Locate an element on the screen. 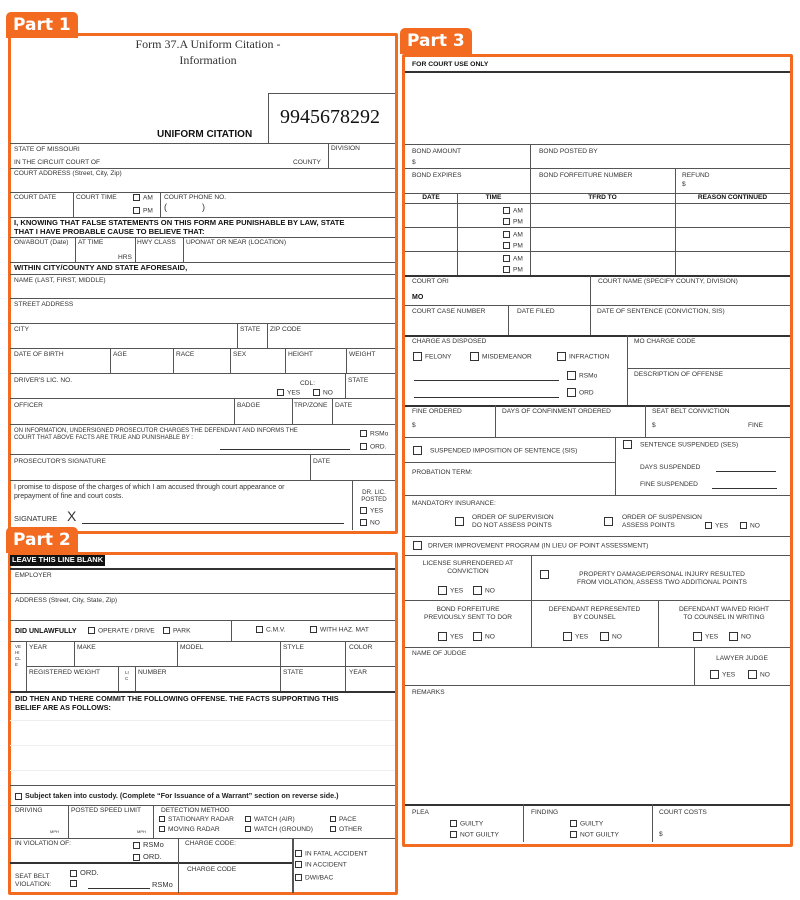  dl-posted-no-checkbox: NO is located at coordinates (370, 522).